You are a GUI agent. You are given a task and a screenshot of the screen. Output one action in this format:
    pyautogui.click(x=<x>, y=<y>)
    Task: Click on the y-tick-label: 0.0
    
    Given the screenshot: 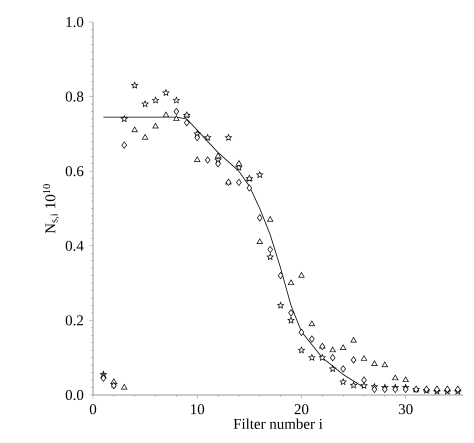 What is the action you would take?
    pyautogui.click(x=75, y=395)
    